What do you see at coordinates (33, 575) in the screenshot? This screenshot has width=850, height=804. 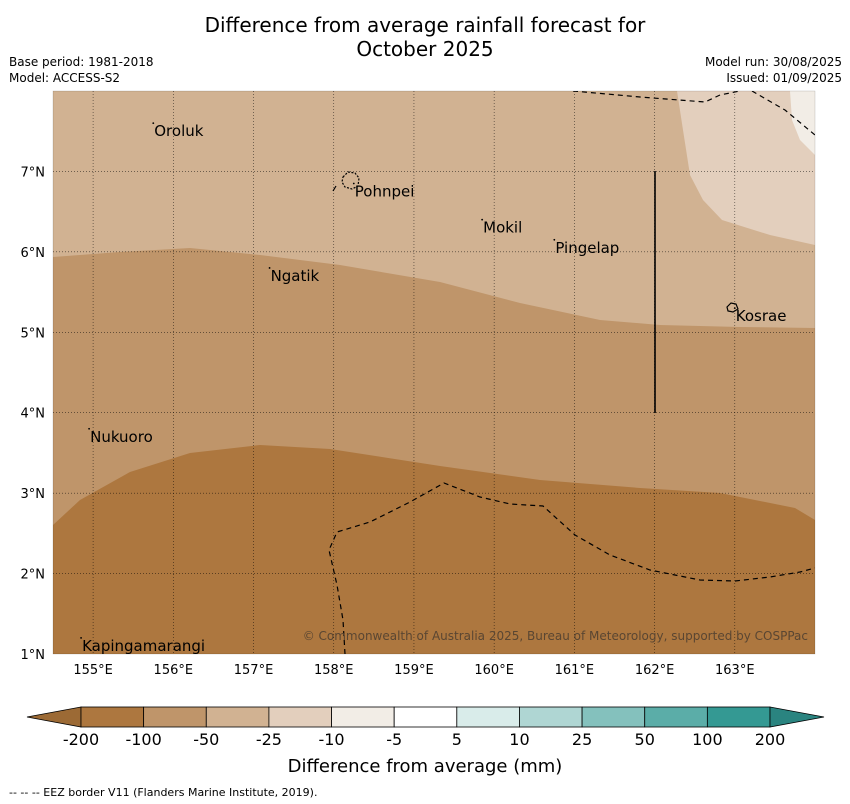 I see `lat-tick-label: 2°N` at bounding box center [33, 575].